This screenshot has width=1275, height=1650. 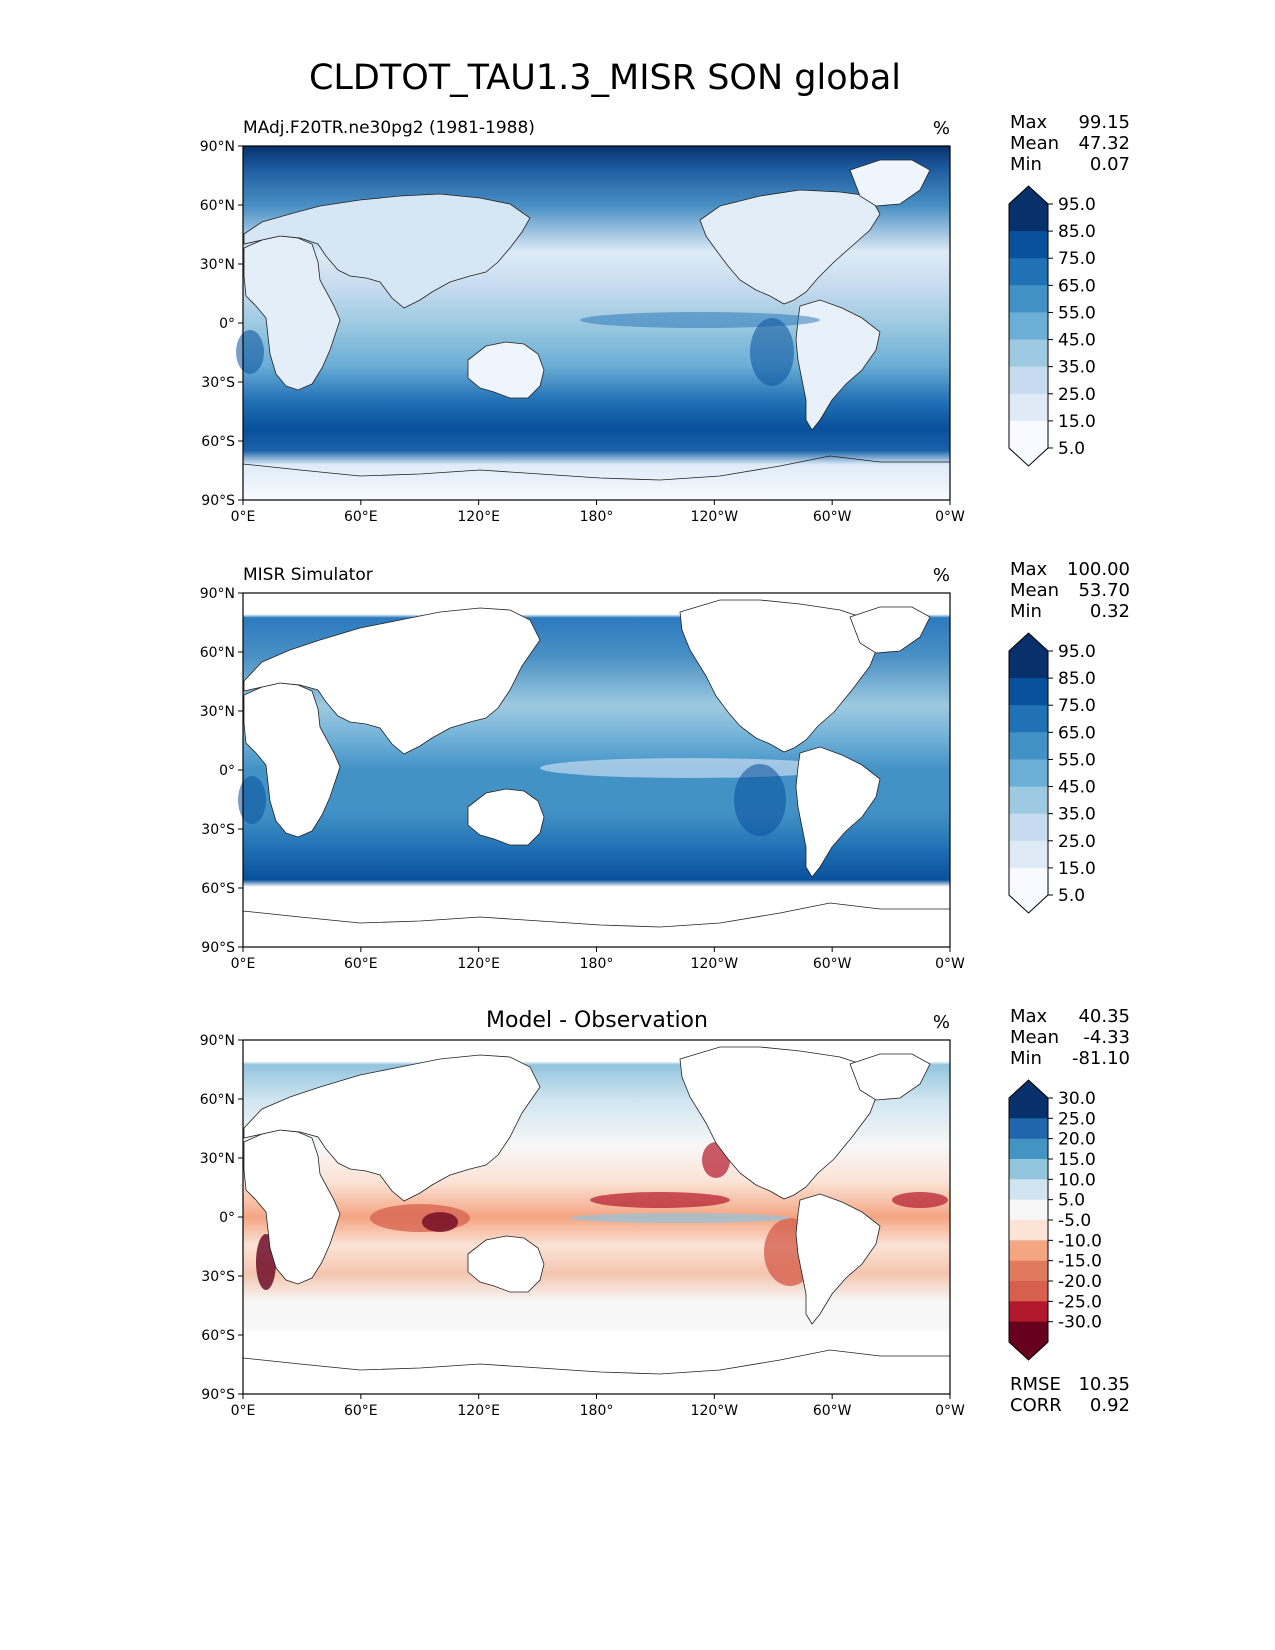 I want to click on stat-label: Max, so click(x=1029, y=1016).